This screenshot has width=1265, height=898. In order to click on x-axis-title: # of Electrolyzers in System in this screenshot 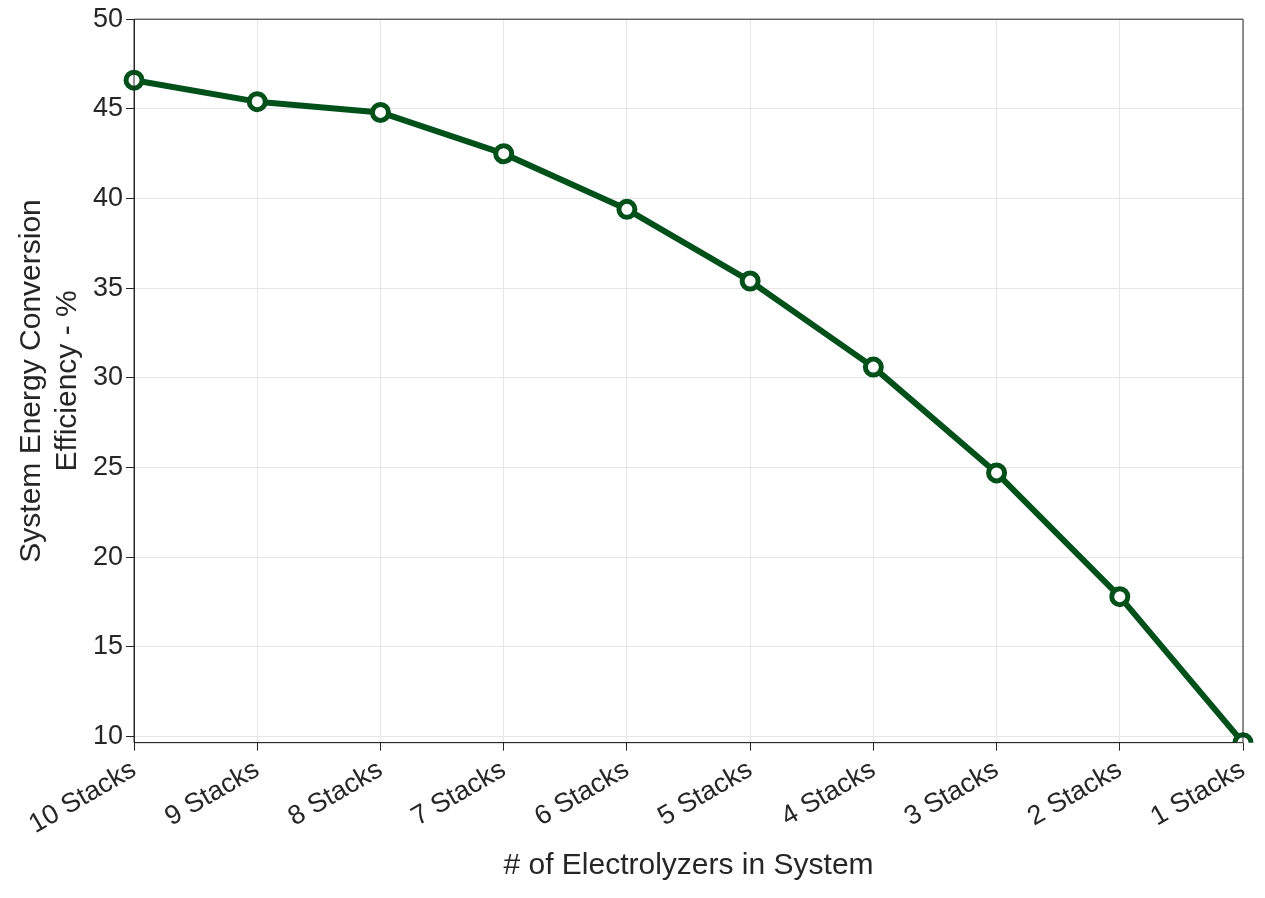, I will do `click(688, 864)`.